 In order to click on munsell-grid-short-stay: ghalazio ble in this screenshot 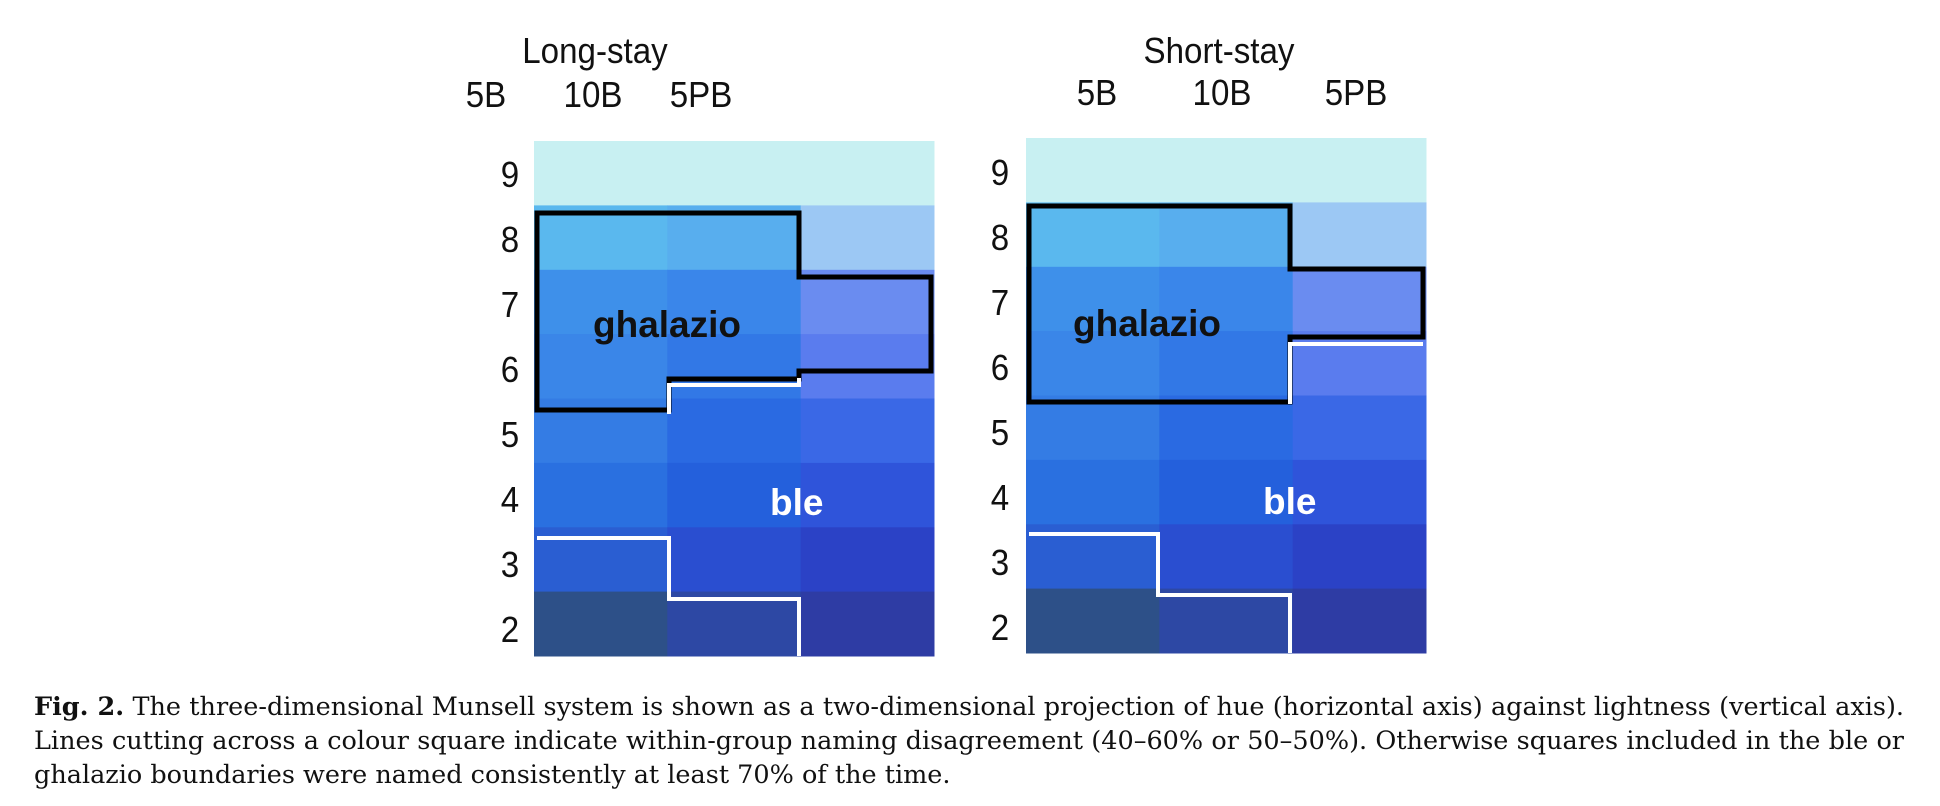, I will do `click(1226, 396)`.